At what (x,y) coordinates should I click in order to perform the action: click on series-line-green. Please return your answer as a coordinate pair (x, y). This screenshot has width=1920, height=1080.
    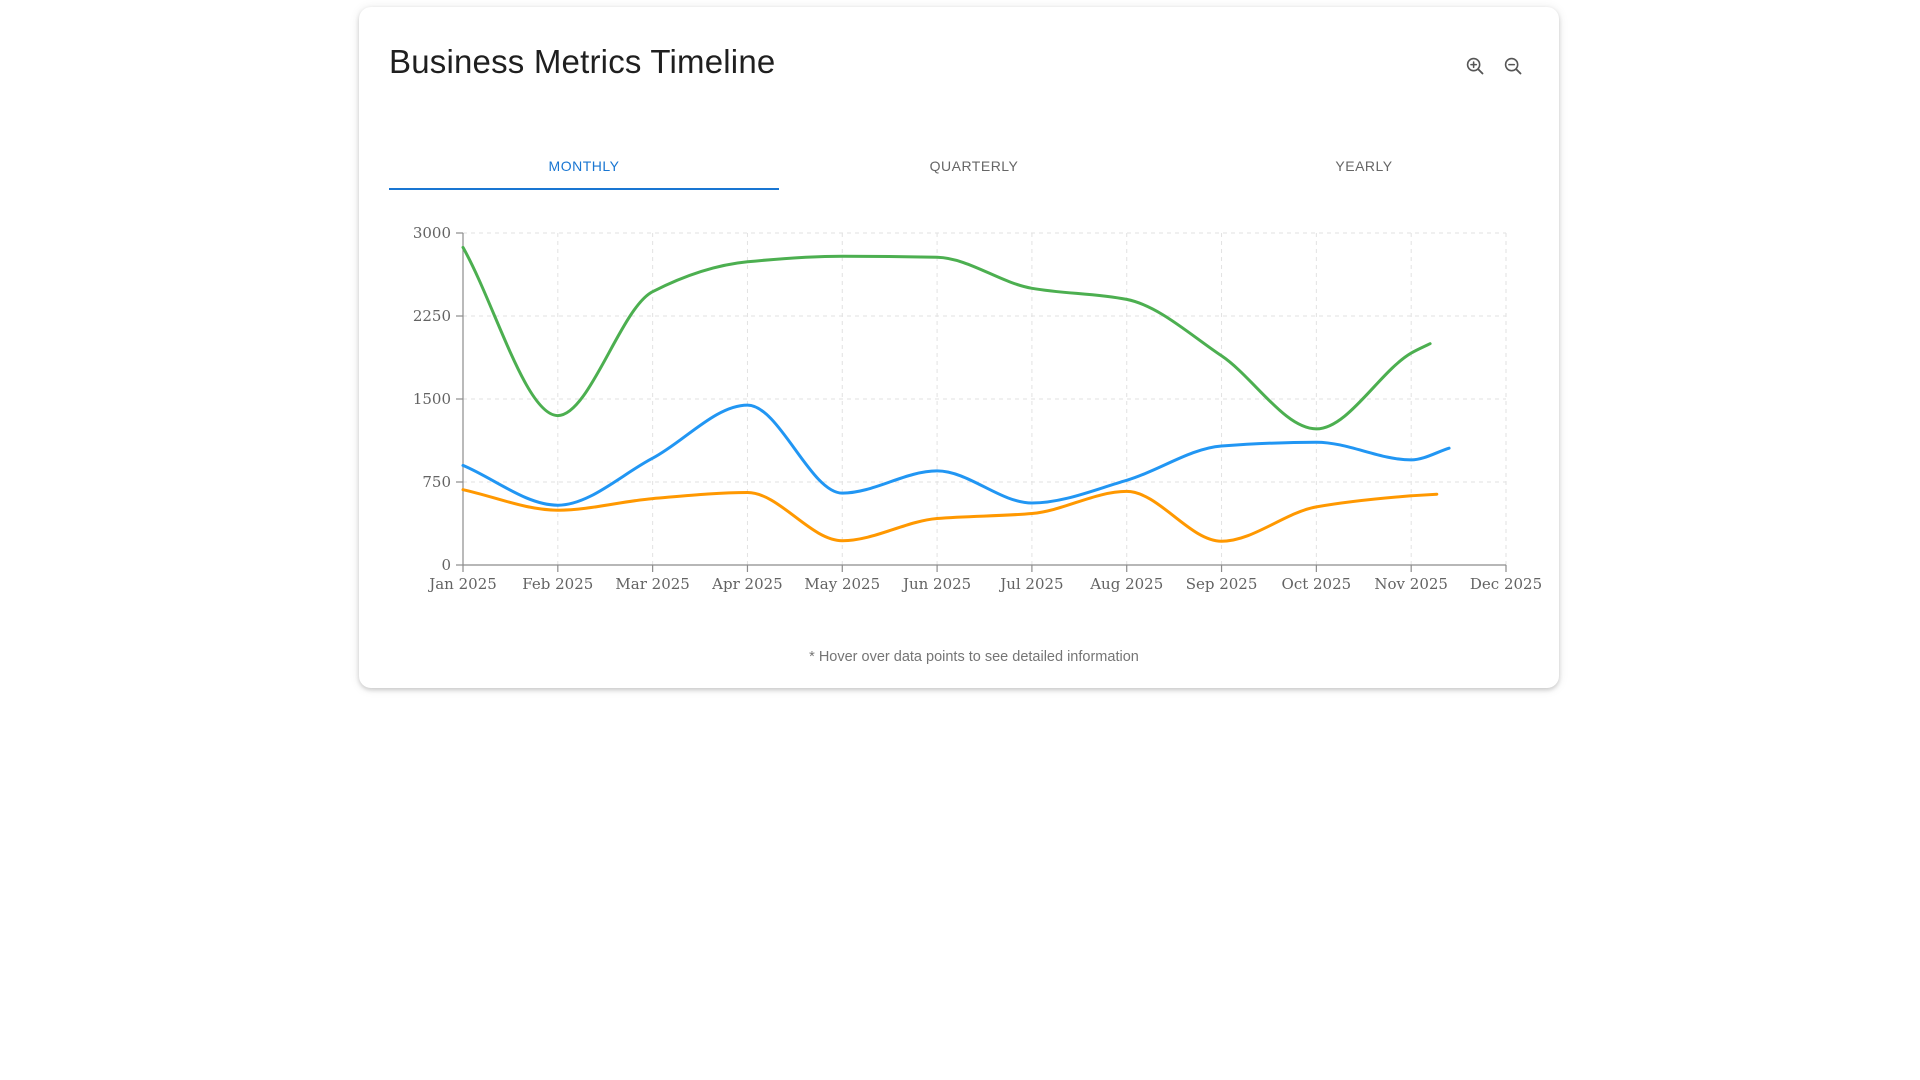
    Looking at the image, I should click on (946, 338).